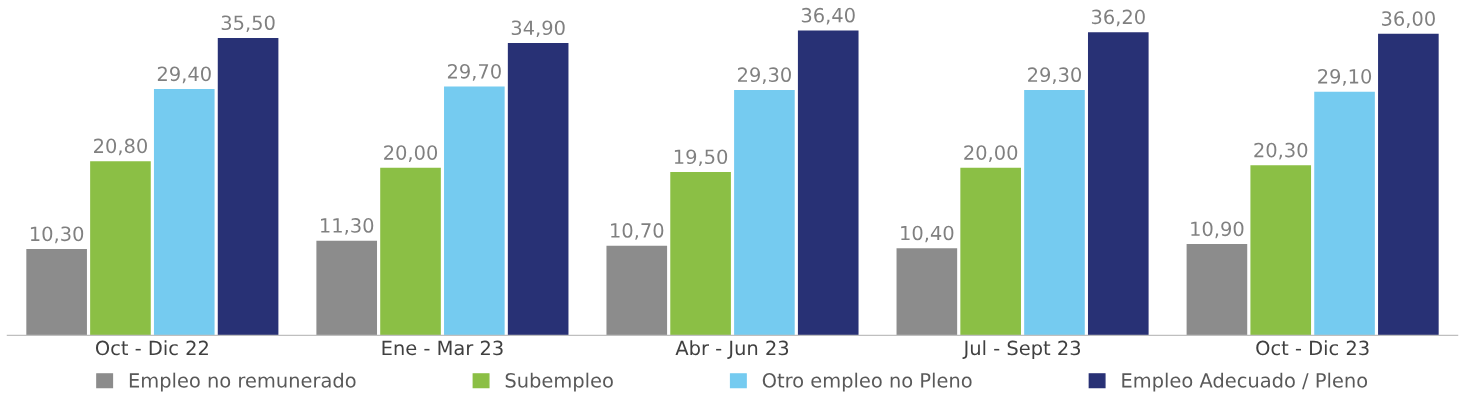 Image resolution: width=1465 pixels, height=409 pixels. I want to click on data-label: 10,90, so click(1217, 230).